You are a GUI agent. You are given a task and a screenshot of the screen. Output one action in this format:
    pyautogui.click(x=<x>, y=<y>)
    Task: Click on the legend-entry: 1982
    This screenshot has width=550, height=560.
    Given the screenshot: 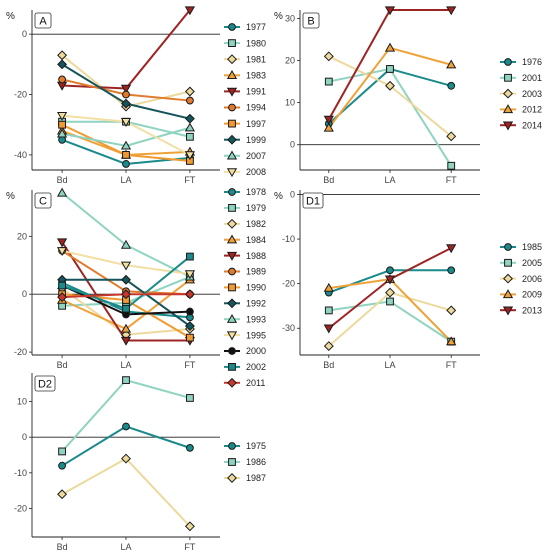 What is the action you would take?
    pyautogui.click(x=256, y=224)
    